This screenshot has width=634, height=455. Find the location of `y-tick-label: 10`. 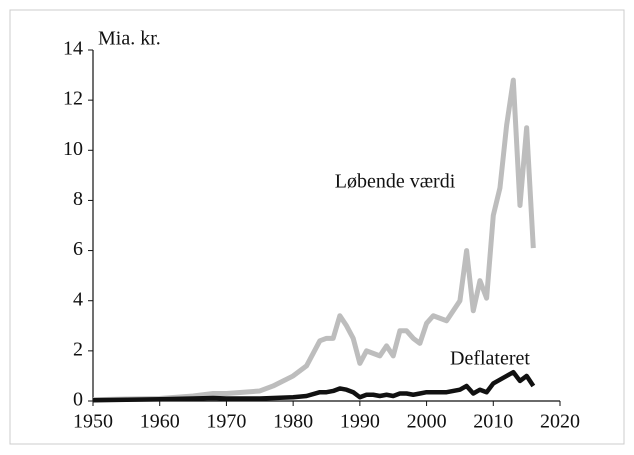

y-tick-label: 10 is located at coordinates (73, 149).